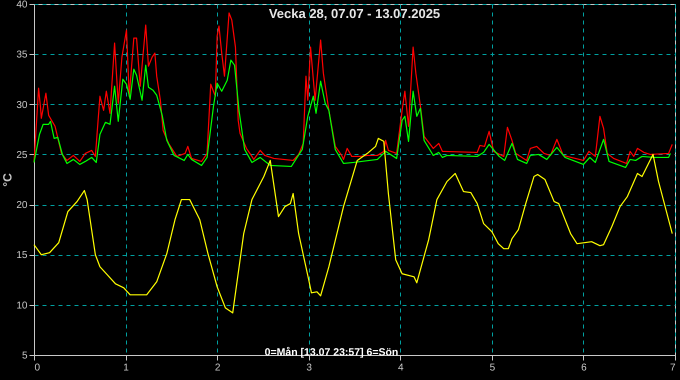 The height and width of the screenshot is (380, 680). What do you see at coordinates (37, 368) in the screenshot?
I see `x-tick-label: 0` at bounding box center [37, 368].